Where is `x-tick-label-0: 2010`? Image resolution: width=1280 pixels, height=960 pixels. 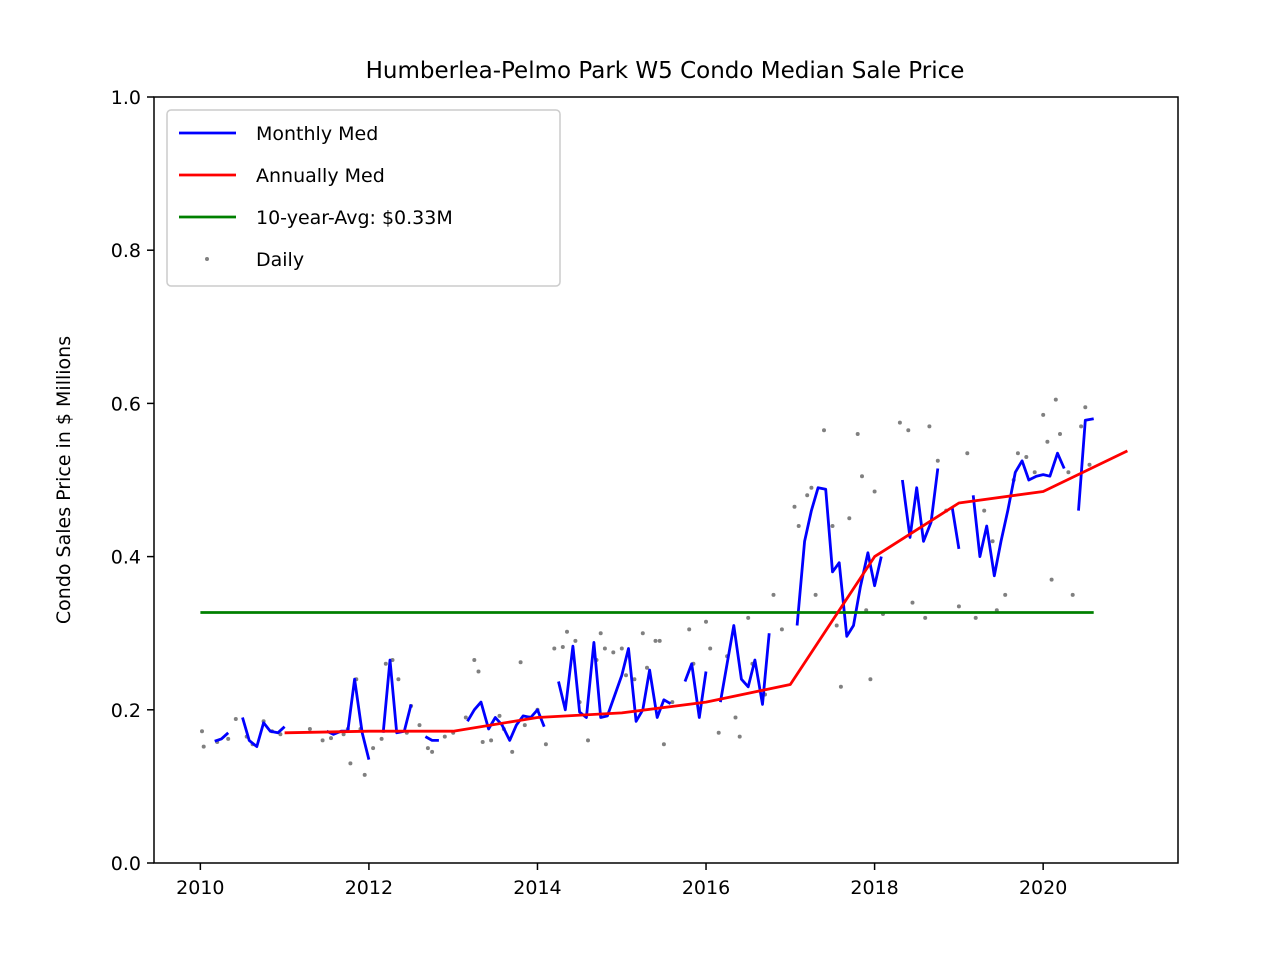
x-tick-label-0: 2010 is located at coordinates (200, 888).